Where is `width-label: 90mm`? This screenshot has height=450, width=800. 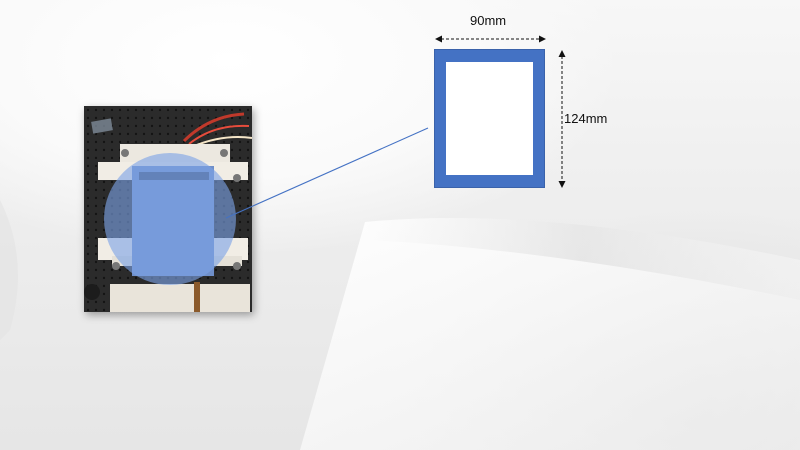
width-label: 90mm is located at coordinates (488, 20).